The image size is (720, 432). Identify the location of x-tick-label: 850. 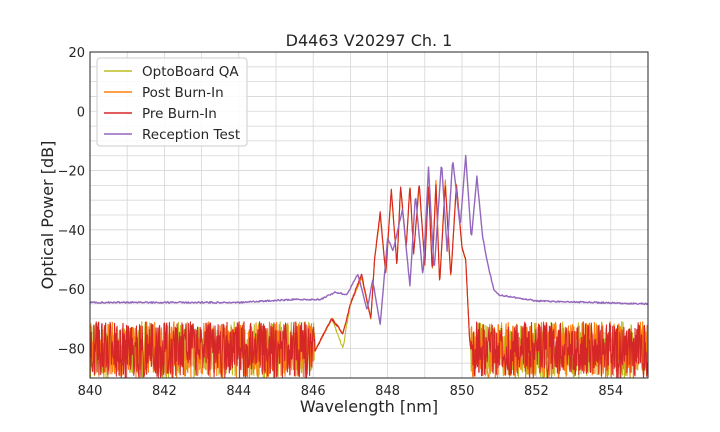
(462, 391).